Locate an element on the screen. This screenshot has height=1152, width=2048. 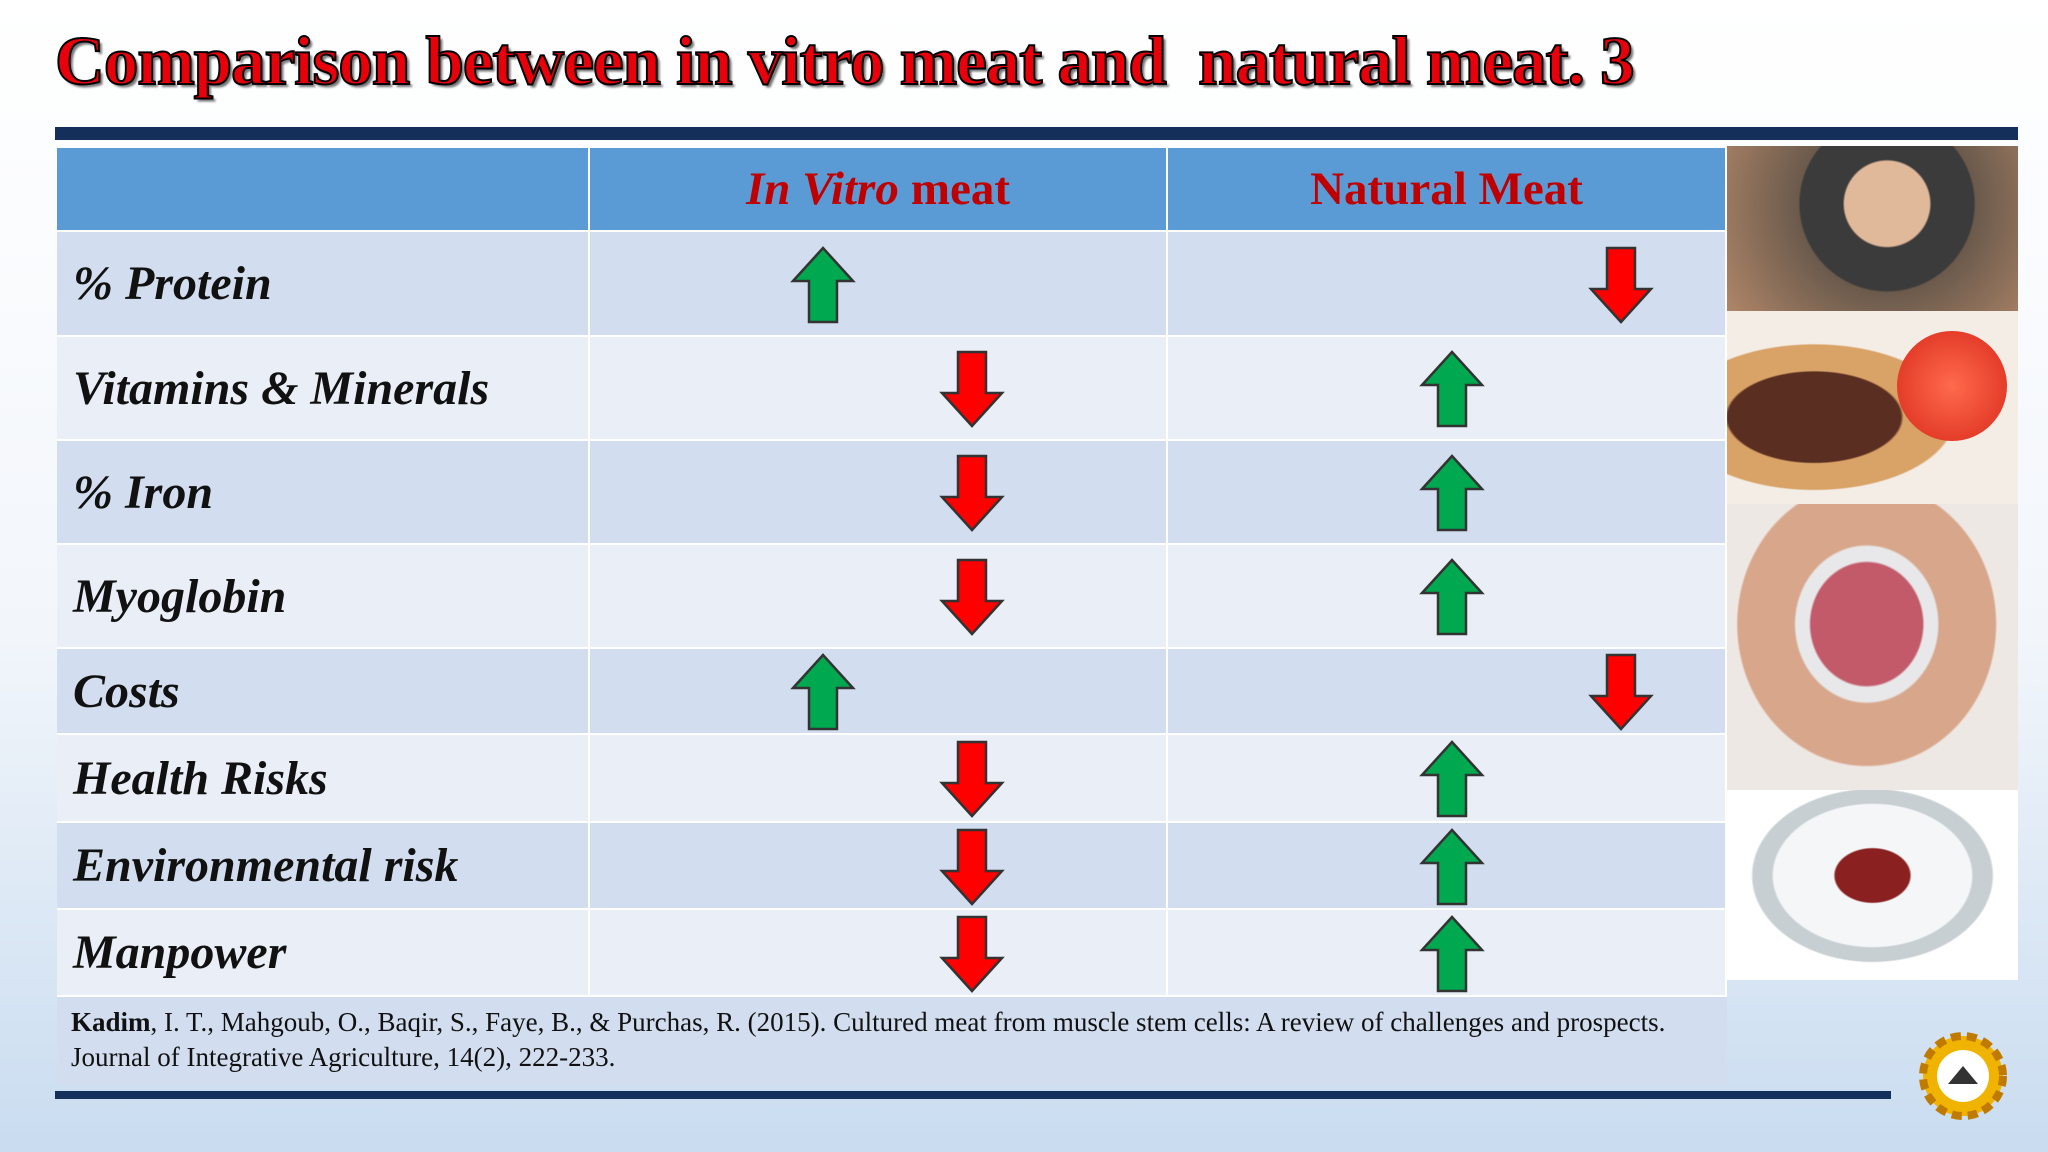
row-label: Environmental risk is located at coordinates (266, 865).